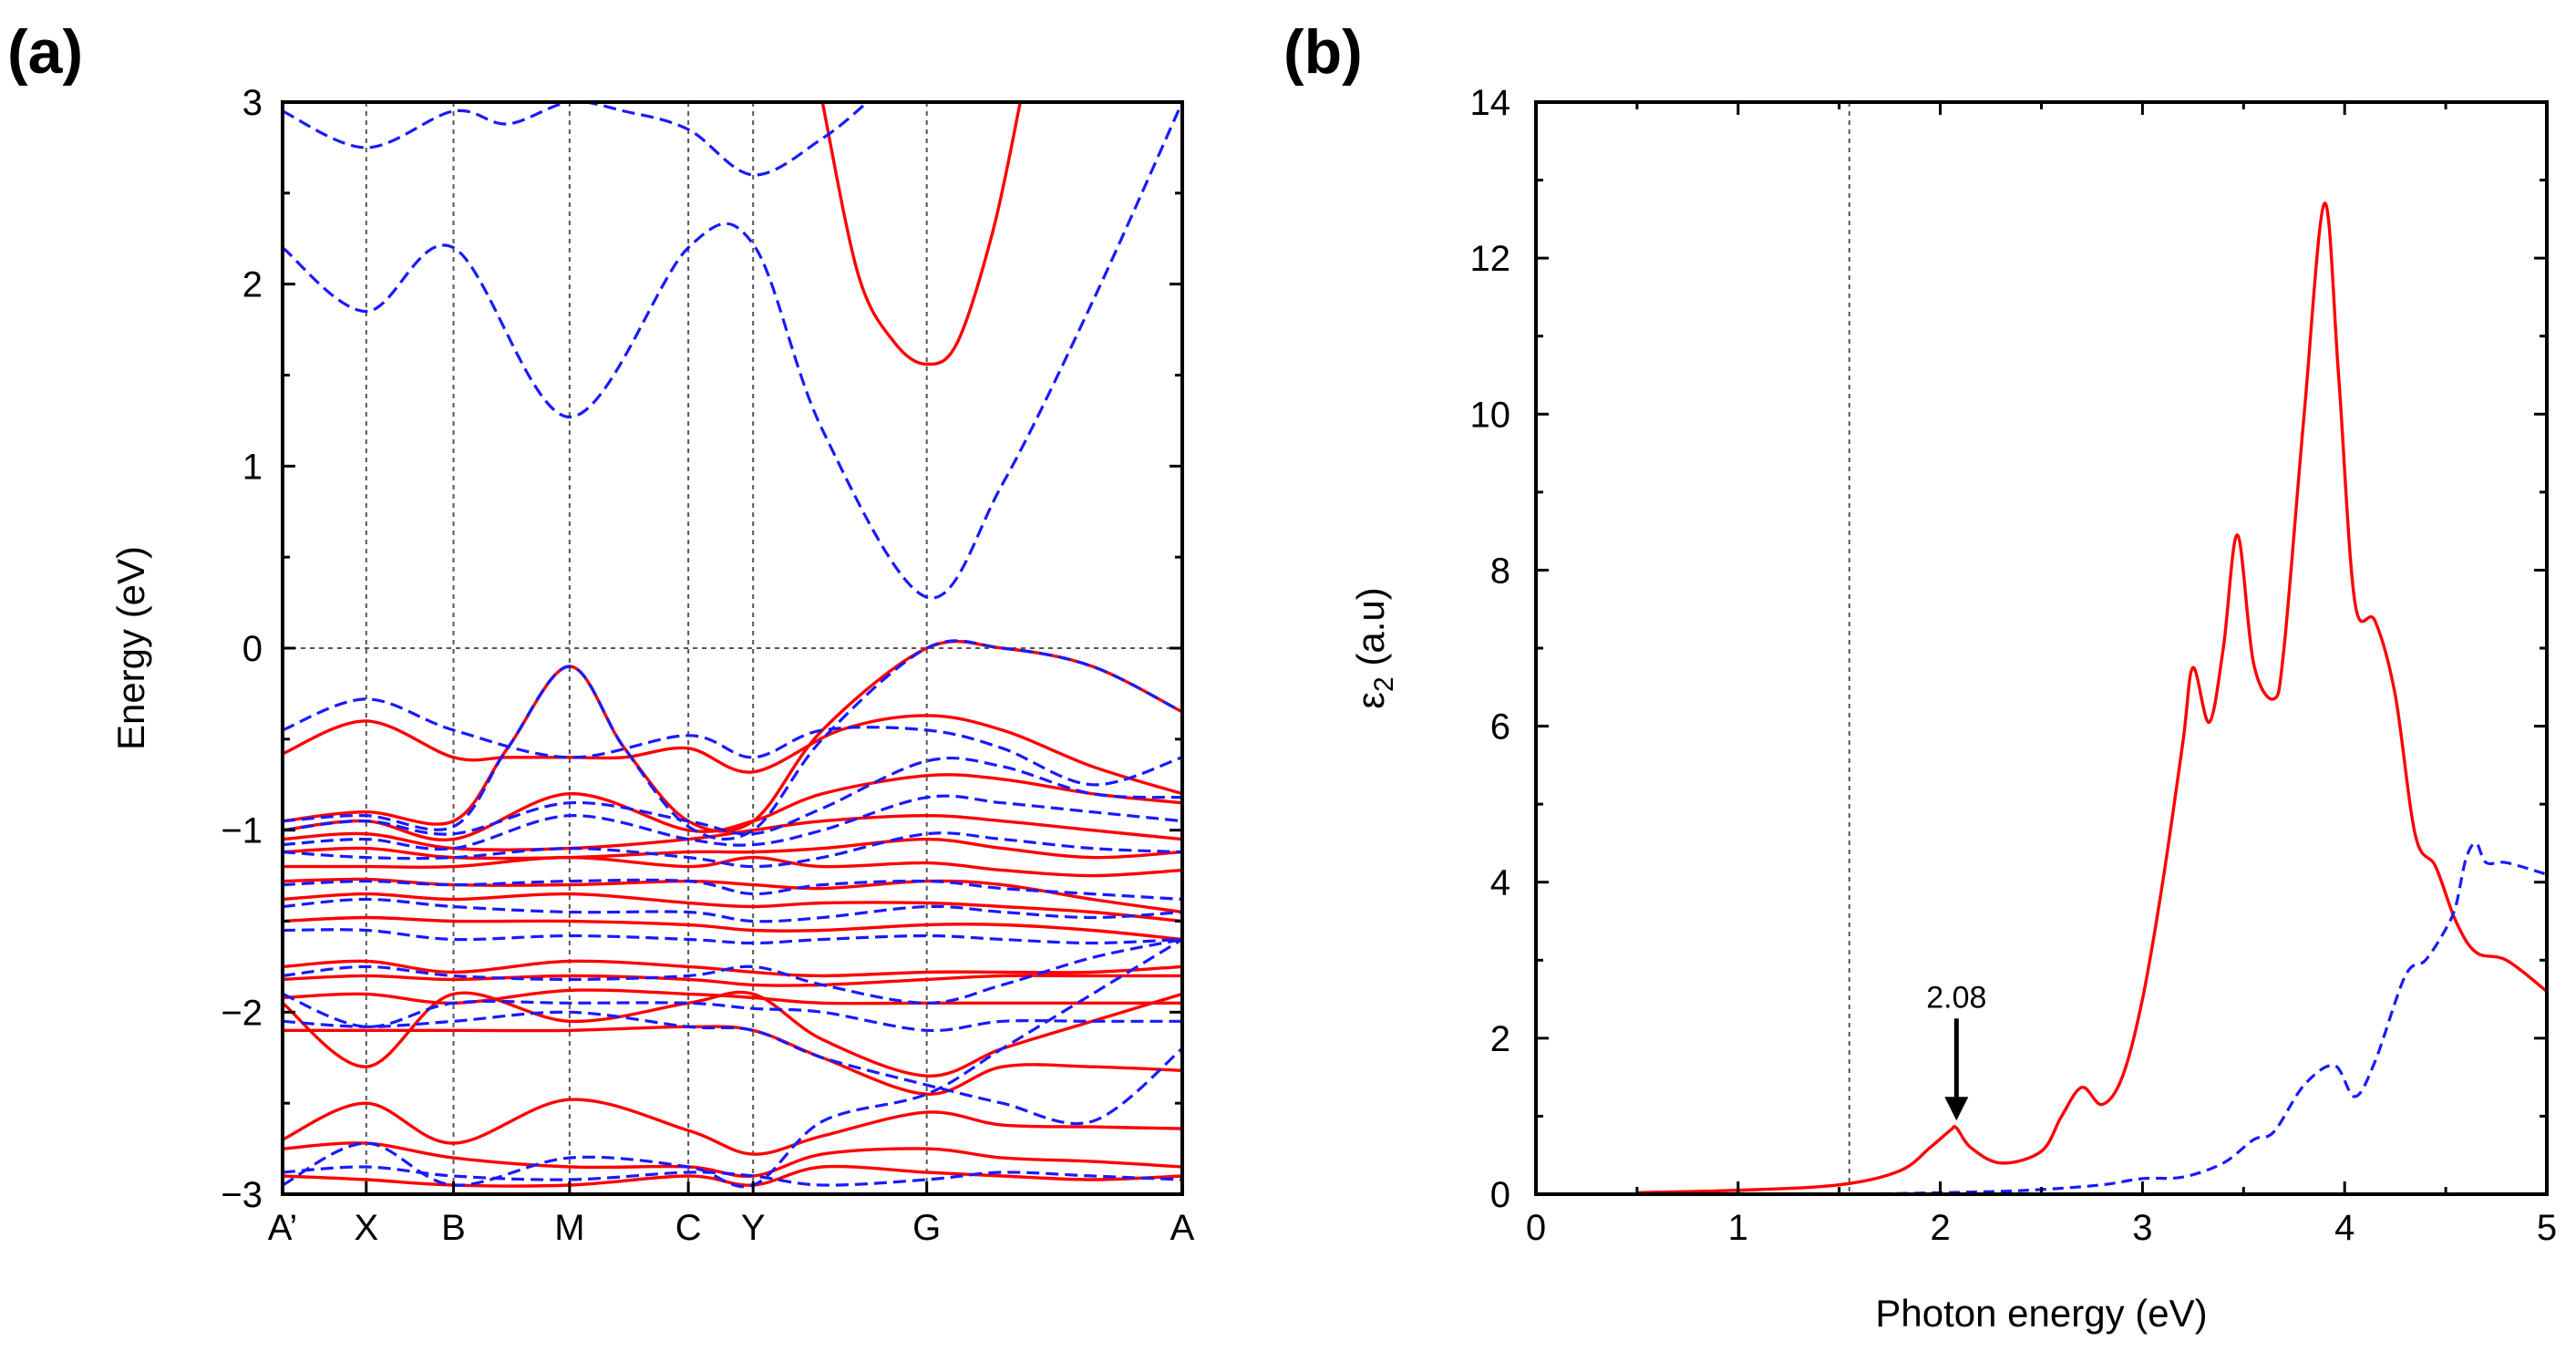 The image size is (2576, 1351). I want to click on k-point-label: C, so click(688, 1228).